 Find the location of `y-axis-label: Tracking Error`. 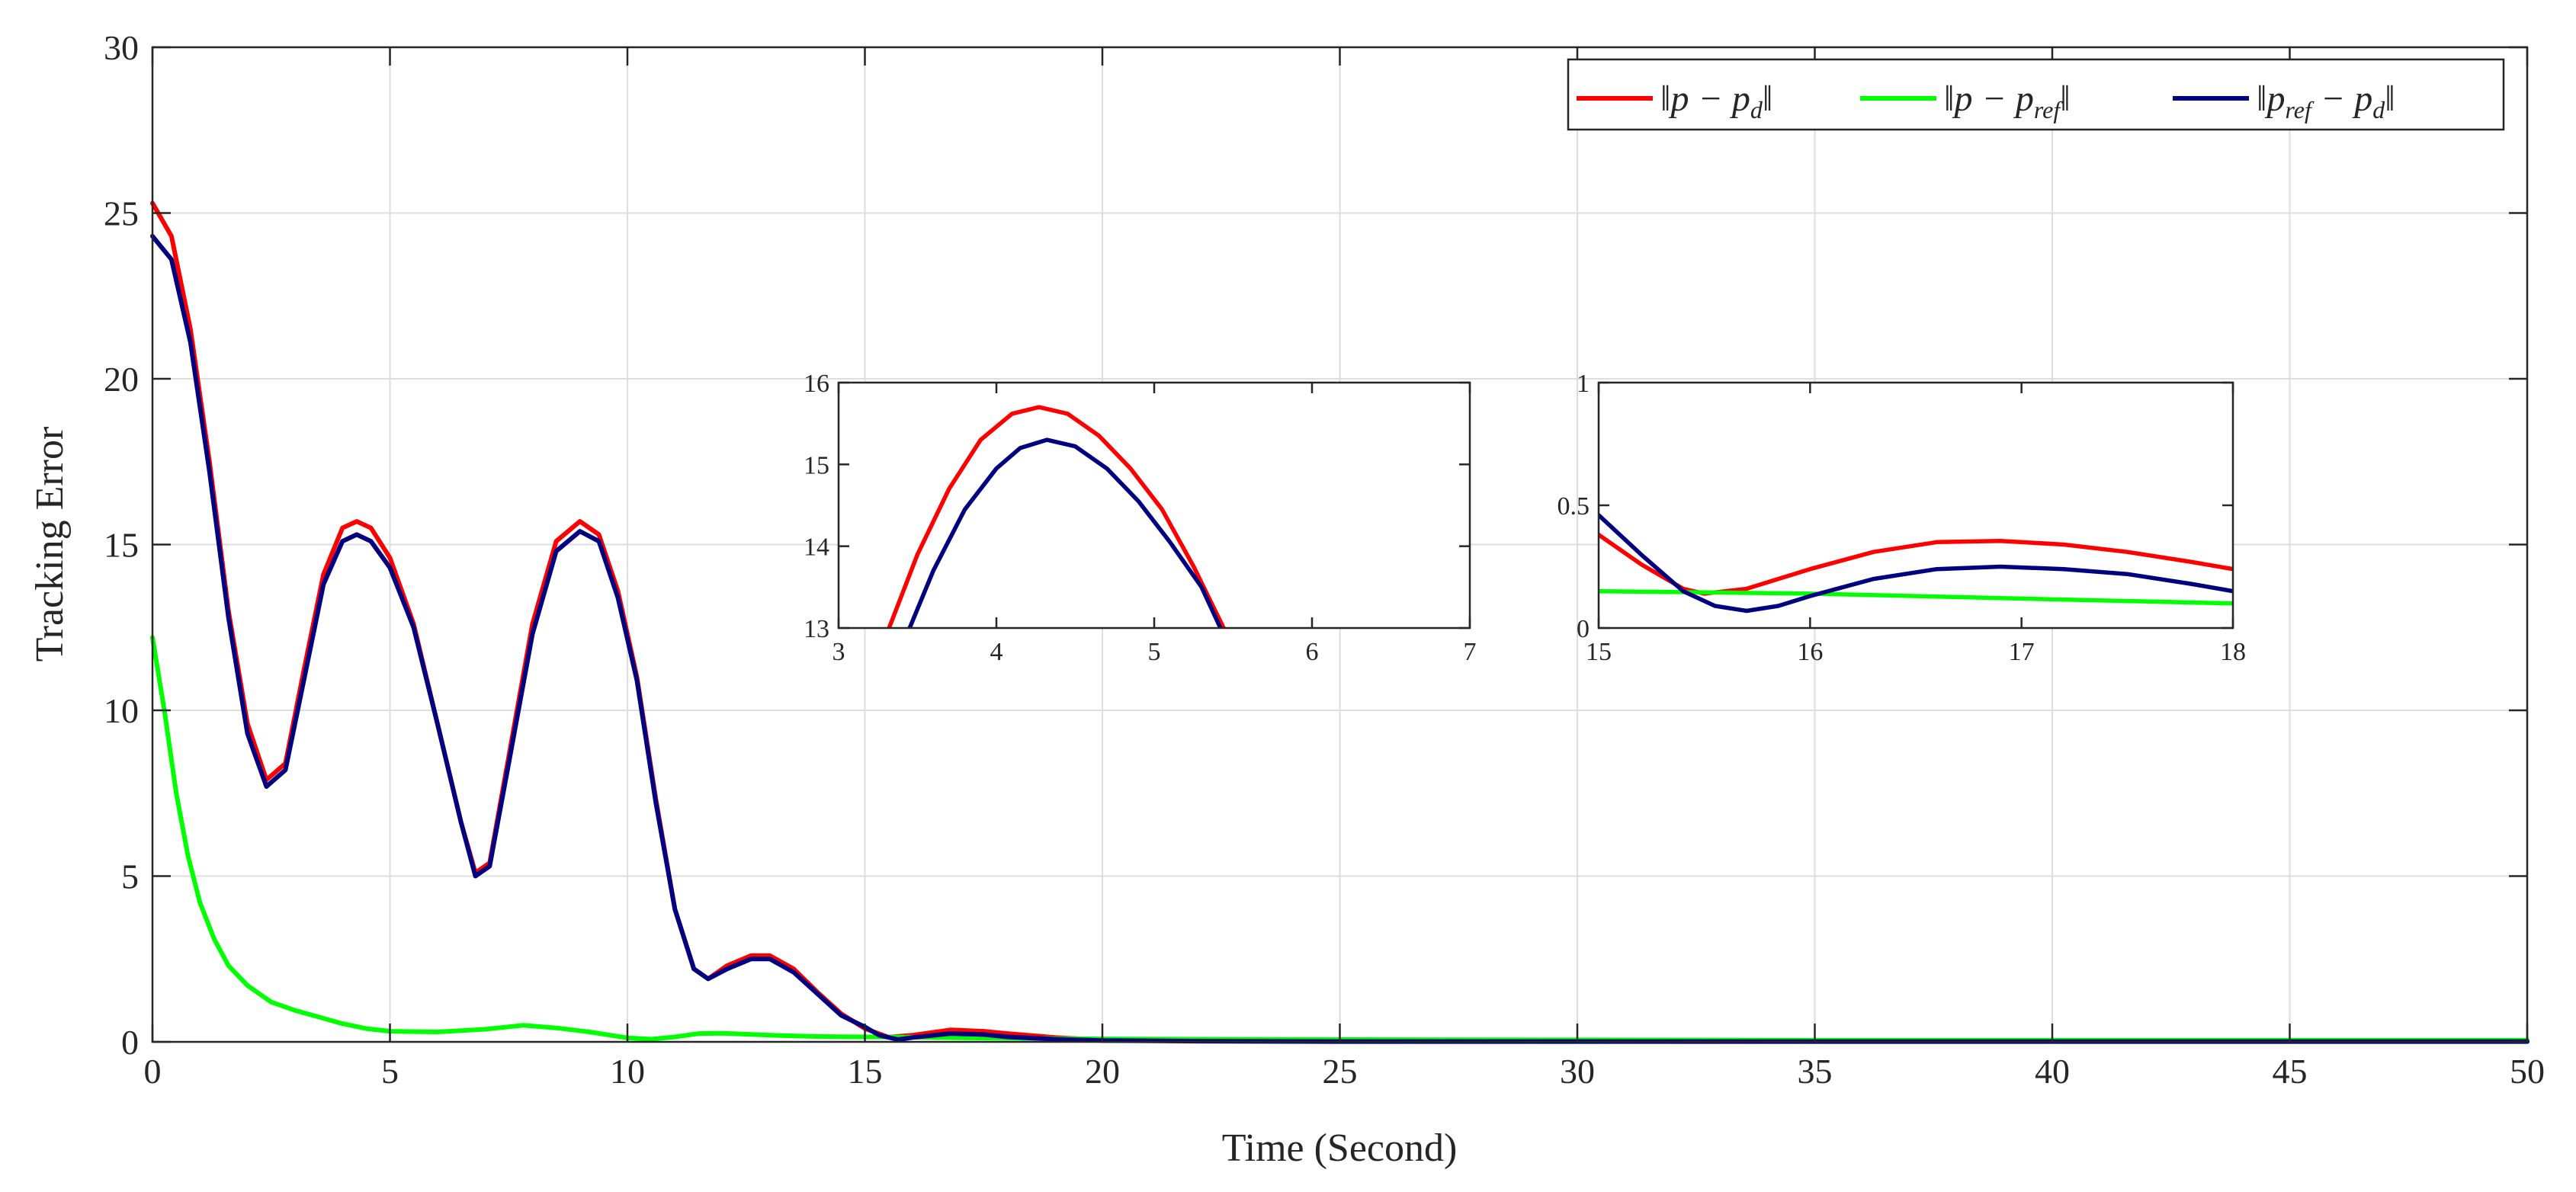

y-axis-label: Tracking Error is located at coordinates (50, 544).